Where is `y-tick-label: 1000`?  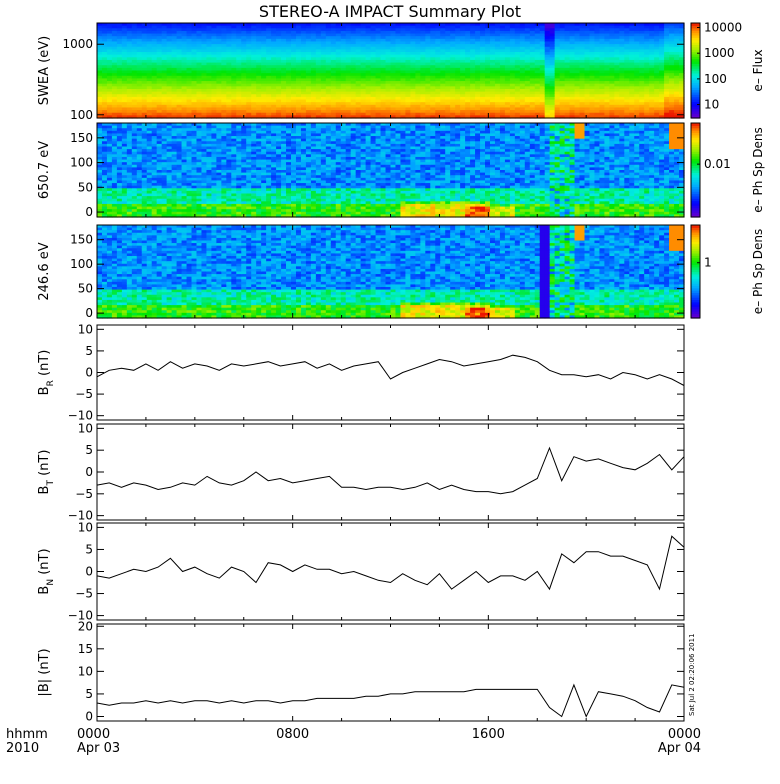
y-tick-label: 1000 is located at coordinates (77, 44).